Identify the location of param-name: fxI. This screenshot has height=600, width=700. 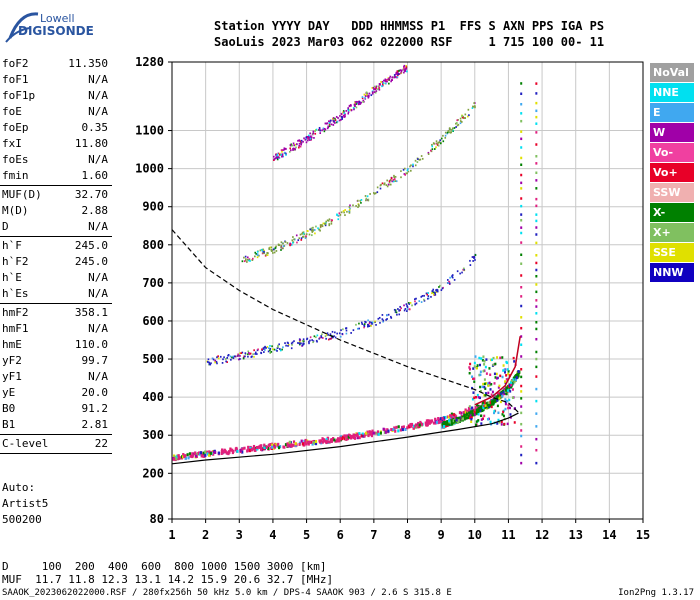
(12, 143).